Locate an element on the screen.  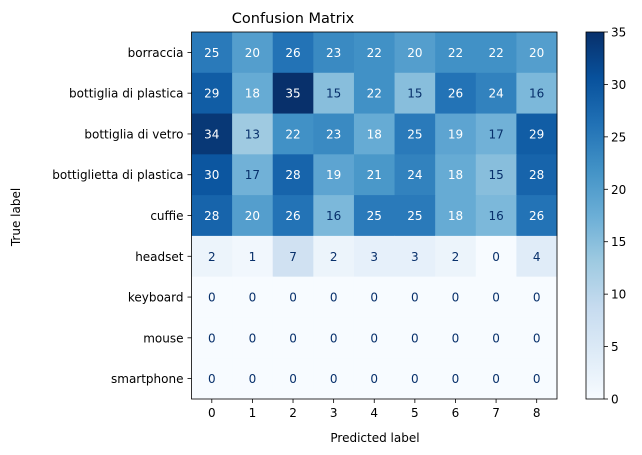
cell-value-label: 21 is located at coordinates (374, 175).